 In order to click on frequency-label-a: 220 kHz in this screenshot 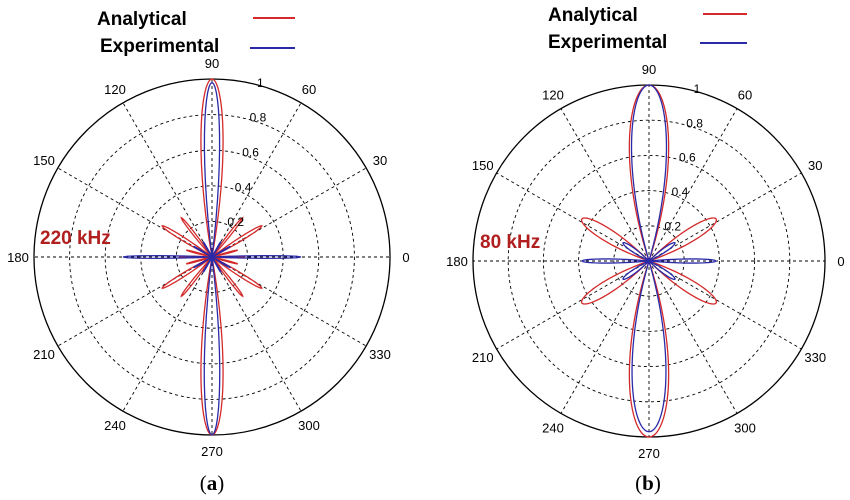, I will do `click(75, 238)`.